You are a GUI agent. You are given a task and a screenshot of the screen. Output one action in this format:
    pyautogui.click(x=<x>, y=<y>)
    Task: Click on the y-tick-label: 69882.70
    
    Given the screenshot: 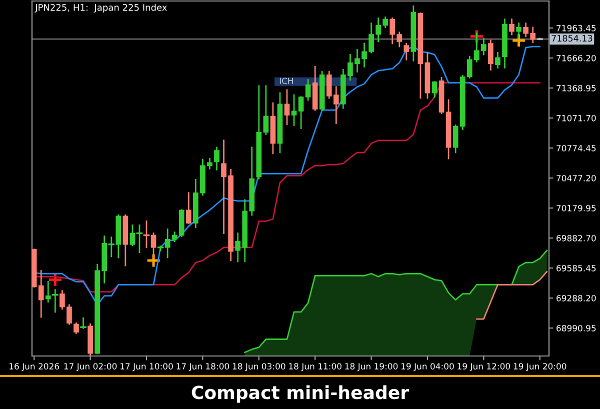 What is the action you would take?
    pyautogui.click(x=576, y=238)
    